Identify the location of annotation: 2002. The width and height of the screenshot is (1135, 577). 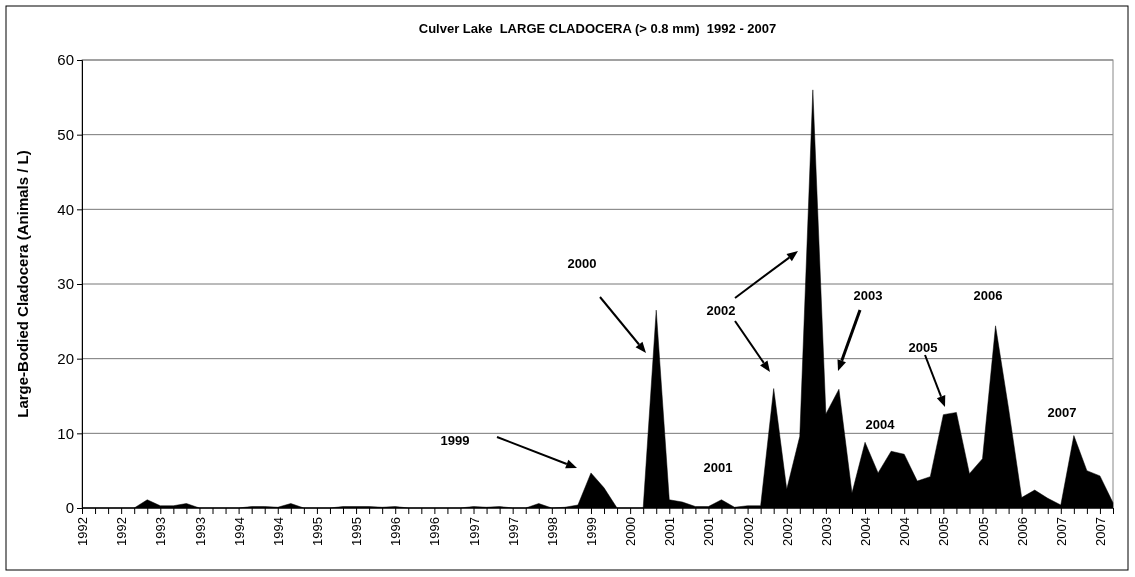
(721, 310).